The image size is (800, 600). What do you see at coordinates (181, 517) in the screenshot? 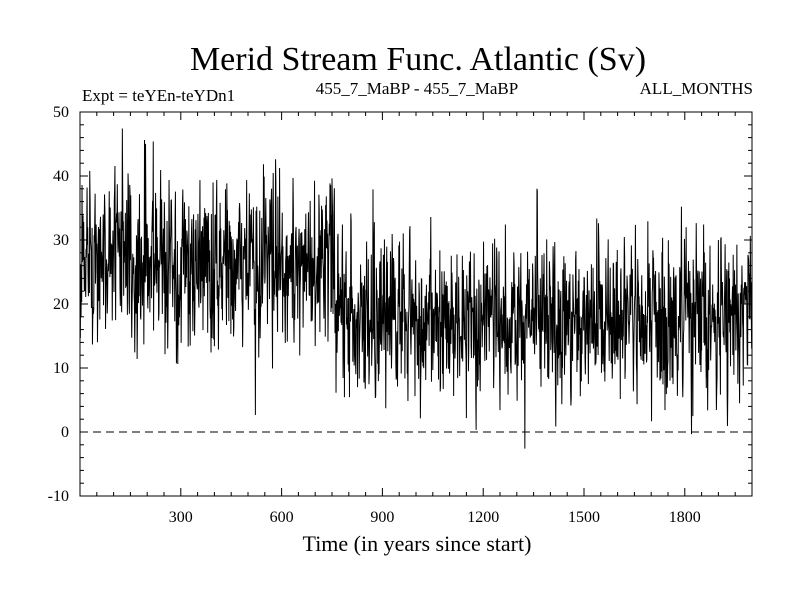
I see `x-tick-label: 300` at bounding box center [181, 517].